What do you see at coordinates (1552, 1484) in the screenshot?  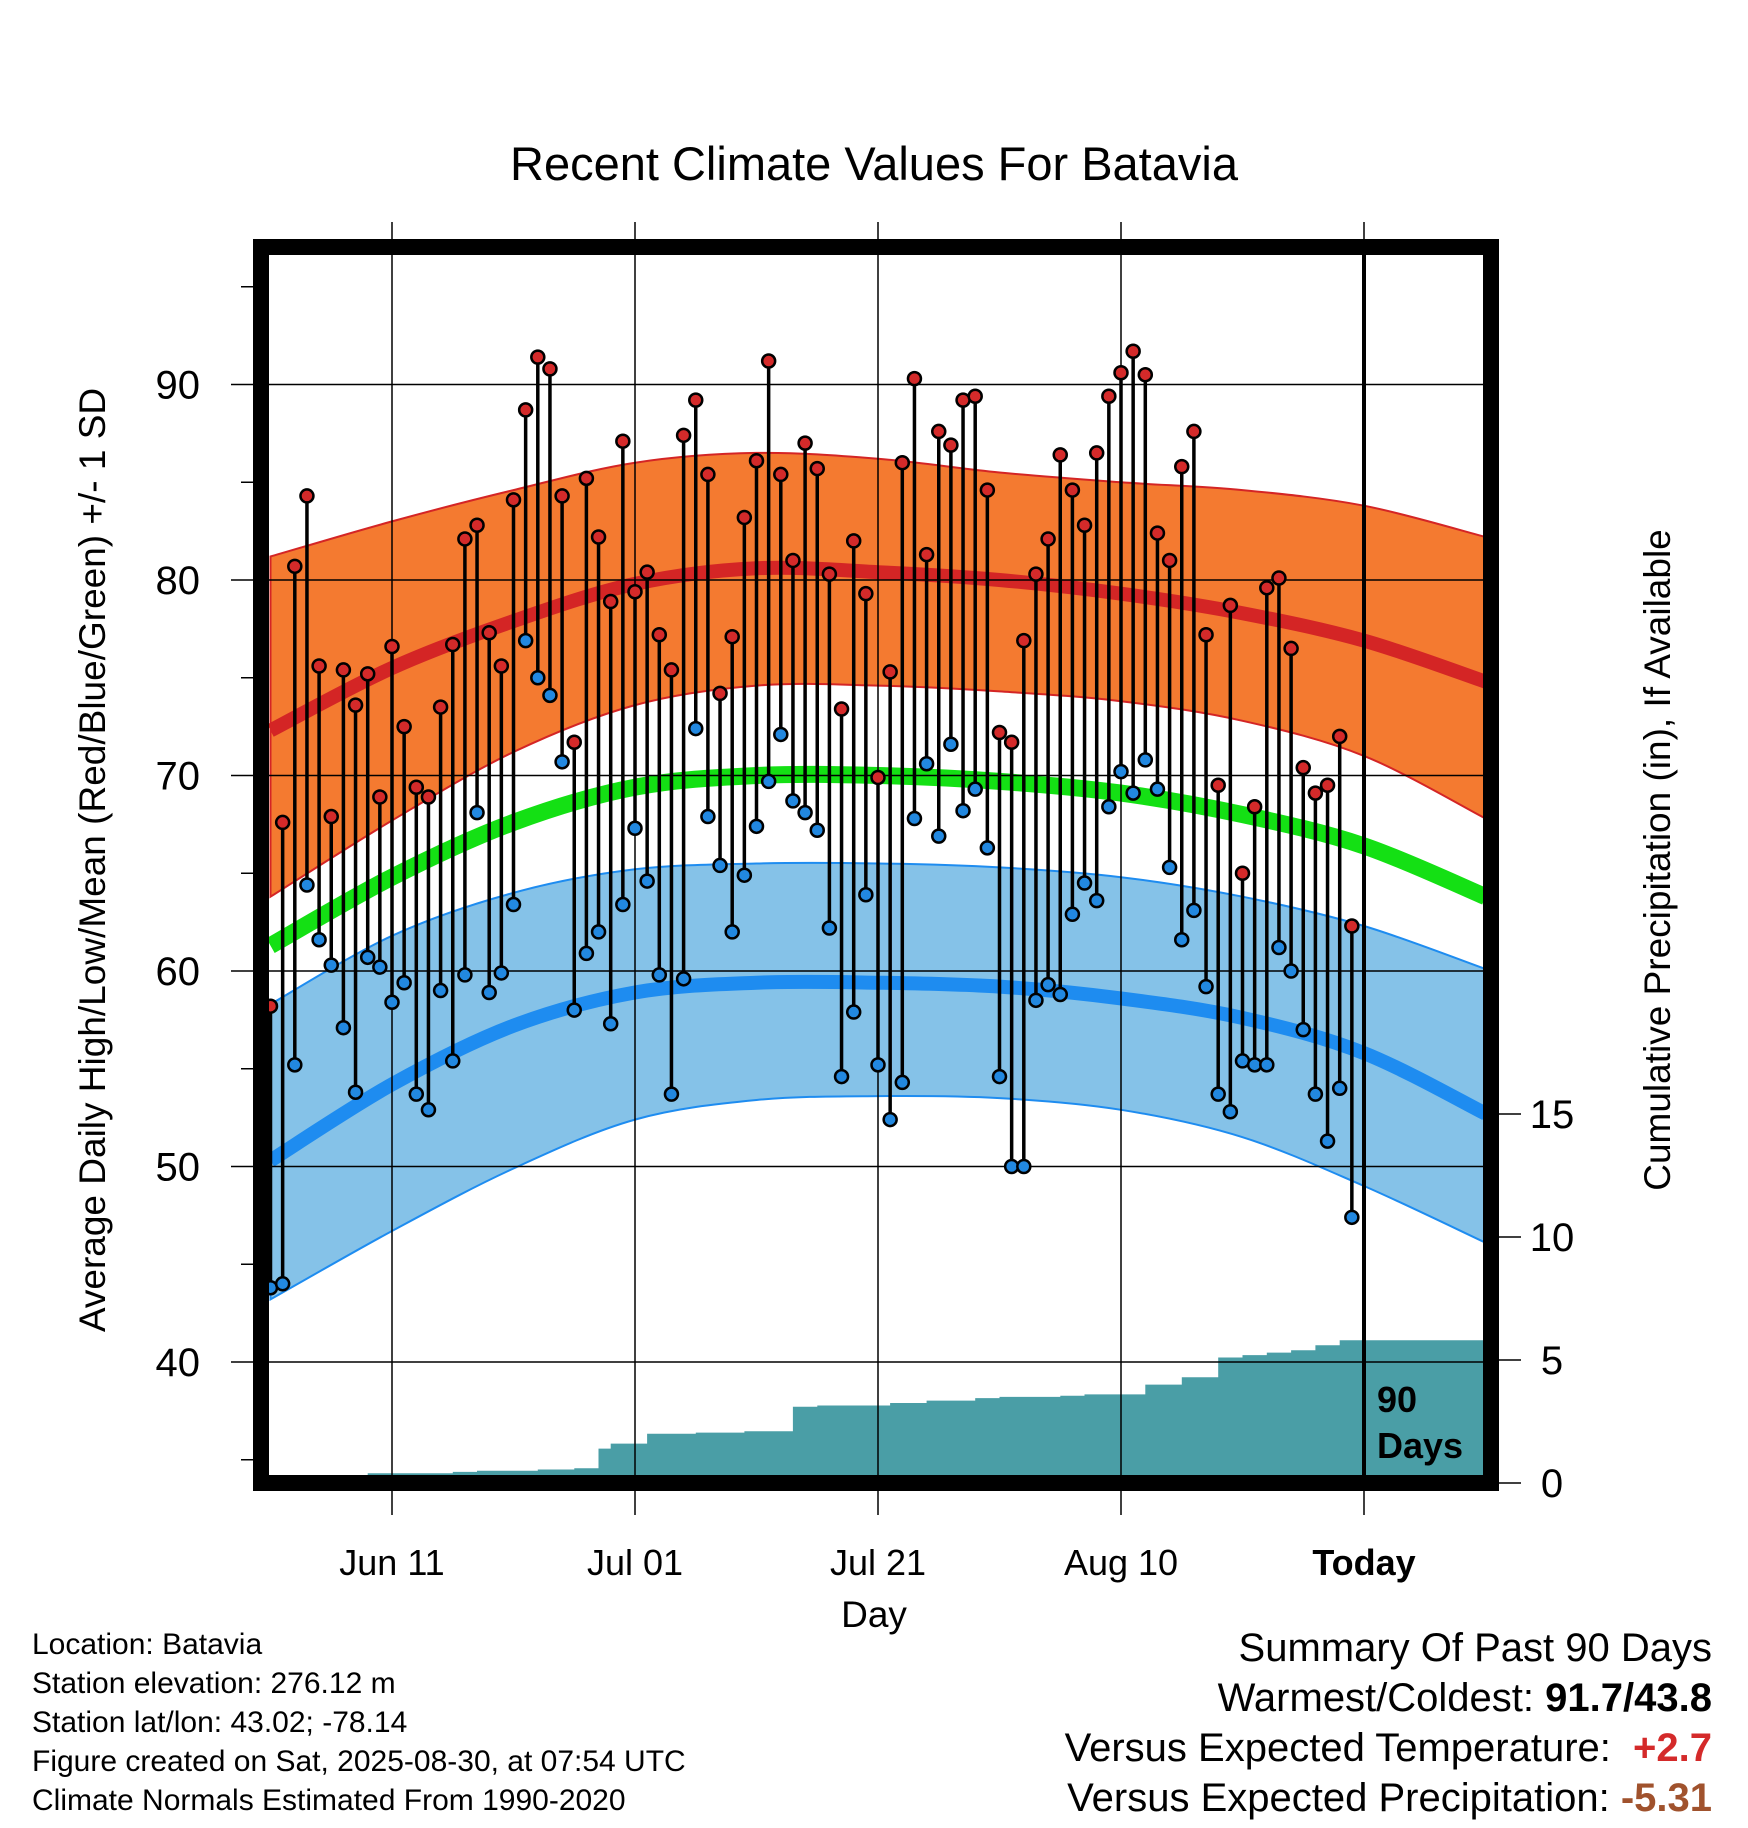 I see `y2-tick-label: 0` at bounding box center [1552, 1484].